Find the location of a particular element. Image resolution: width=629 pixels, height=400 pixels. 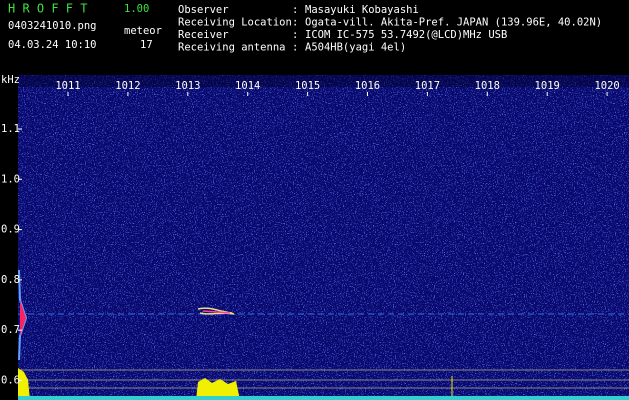

datetime: 04.03.24 10:10 is located at coordinates (52, 45).